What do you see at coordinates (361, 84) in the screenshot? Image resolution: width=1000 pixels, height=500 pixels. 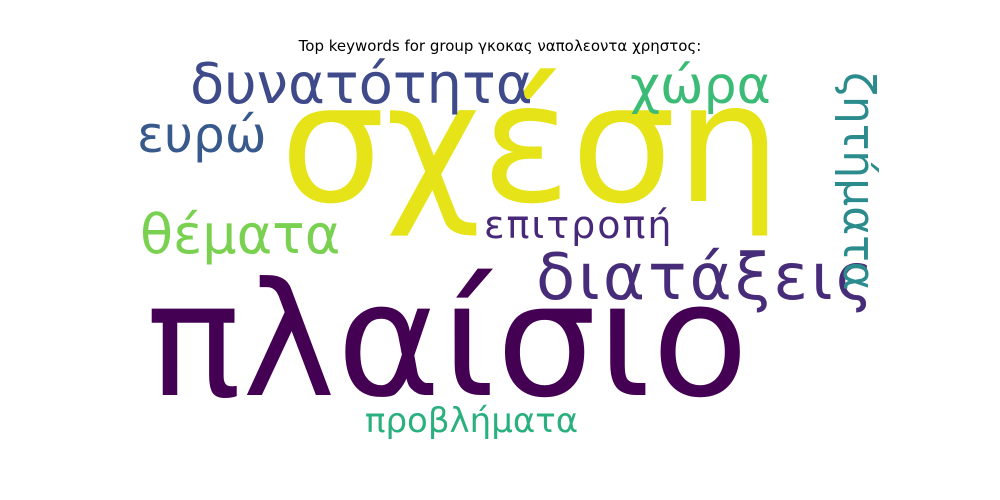 I see `word-dynatotita: δυνατότητα` at bounding box center [361, 84].